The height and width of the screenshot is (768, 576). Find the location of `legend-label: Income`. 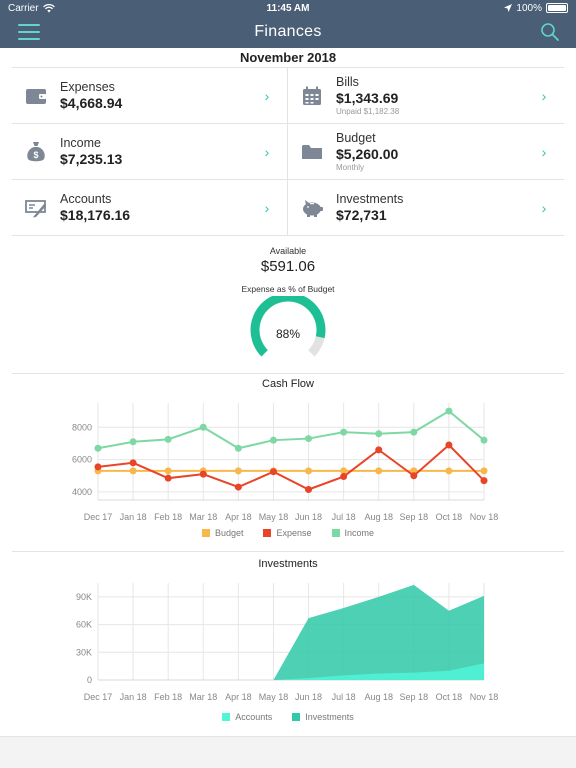

legend-label: Income is located at coordinates (359, 533).